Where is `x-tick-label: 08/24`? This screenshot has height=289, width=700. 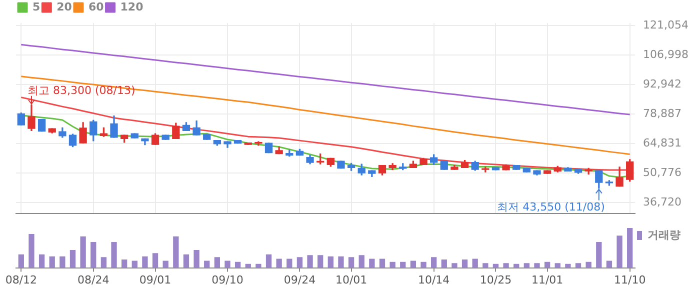
x-tick-label: 08/24 is located at coordinates (94, 279).